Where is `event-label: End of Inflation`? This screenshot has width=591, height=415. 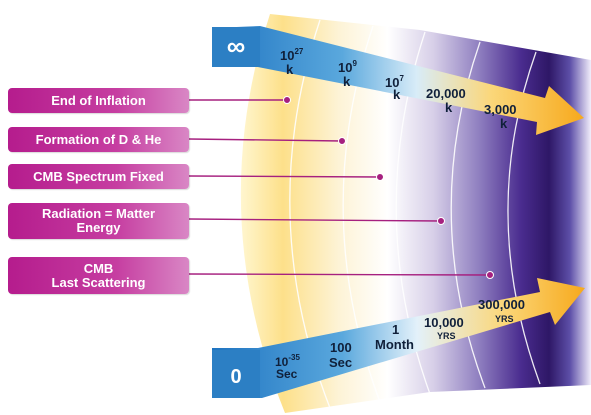
event-label: End of Inflation is located at coordinates (98, 100).